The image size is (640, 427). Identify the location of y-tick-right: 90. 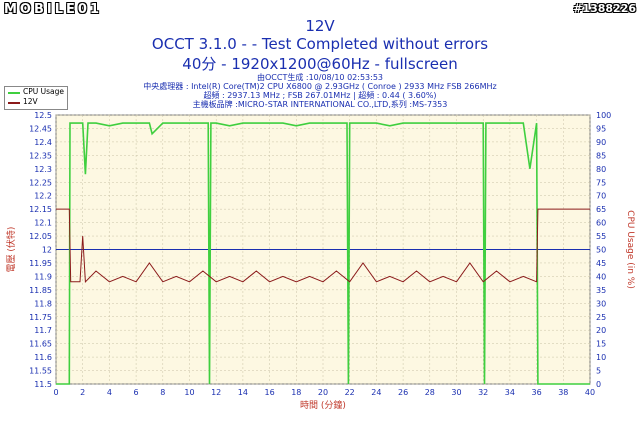
(601, 142).